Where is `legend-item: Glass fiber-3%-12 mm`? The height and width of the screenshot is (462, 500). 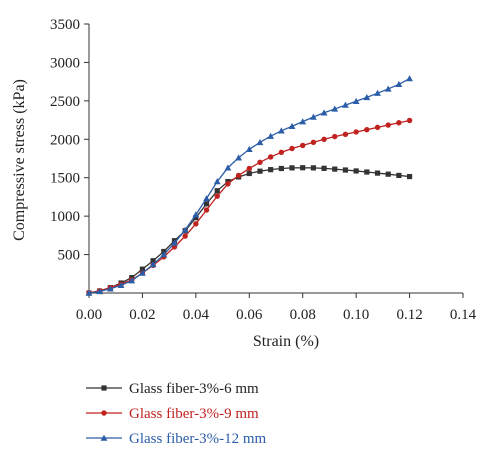
legend-item: Glass fiber-3%-12 mm is located at coordinates (176, 439).